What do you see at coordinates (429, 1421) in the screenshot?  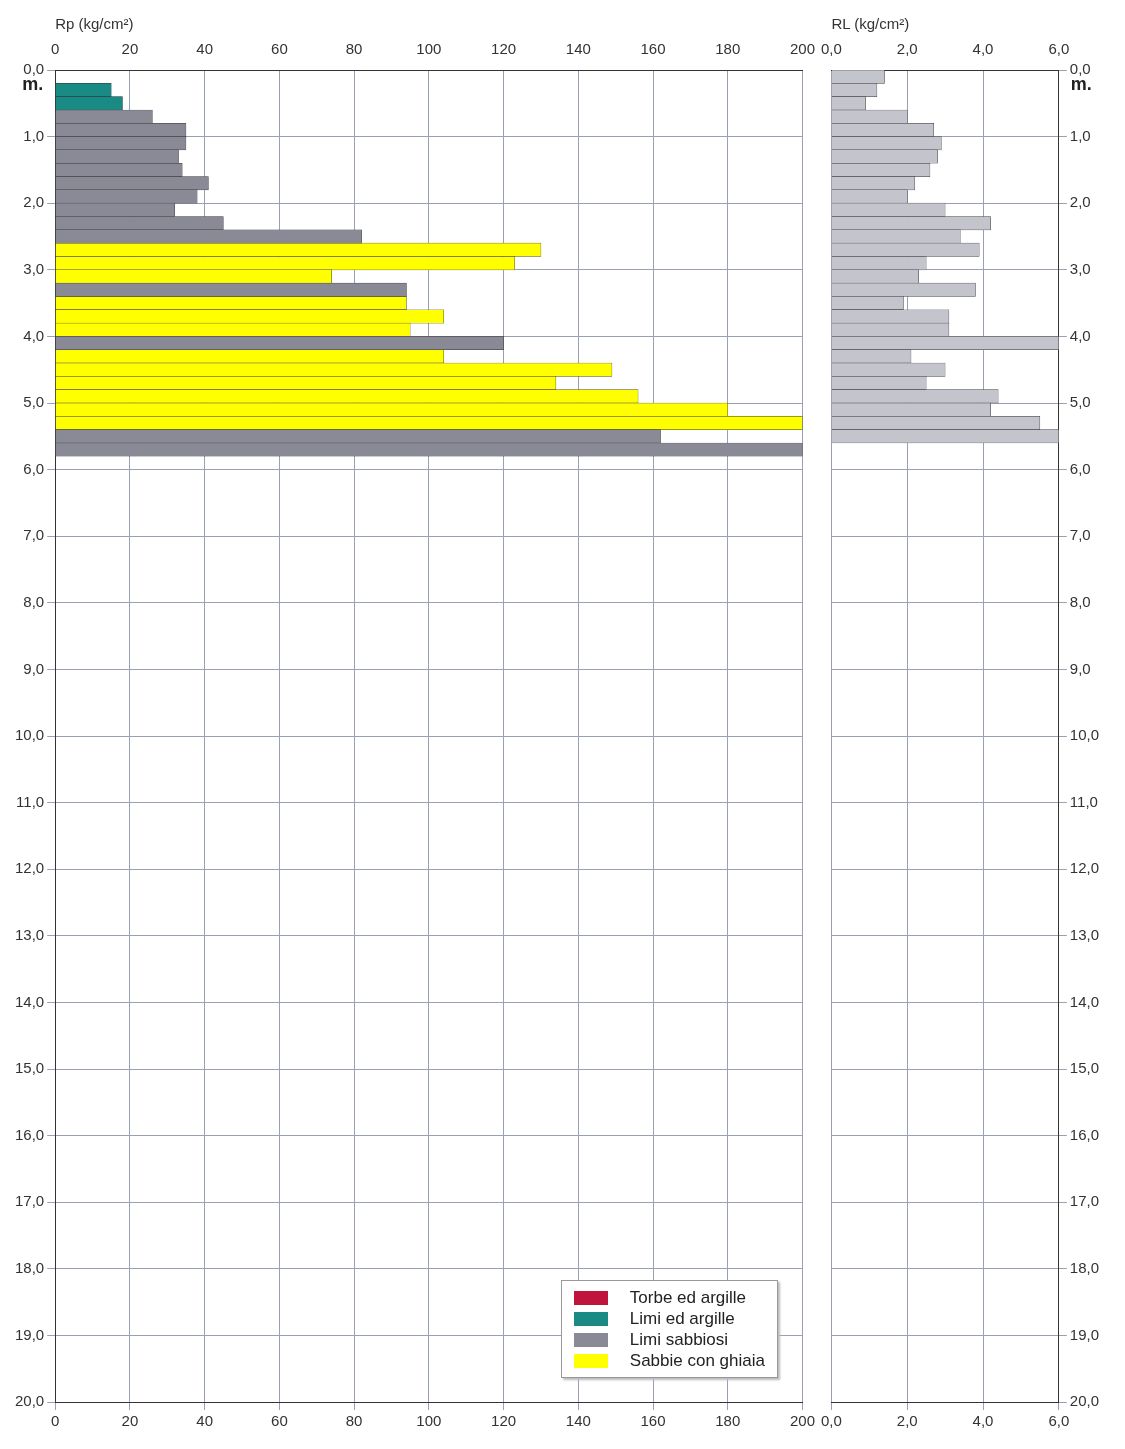 I see `x-tick-label: 100` at bounding box center [429, 1421].